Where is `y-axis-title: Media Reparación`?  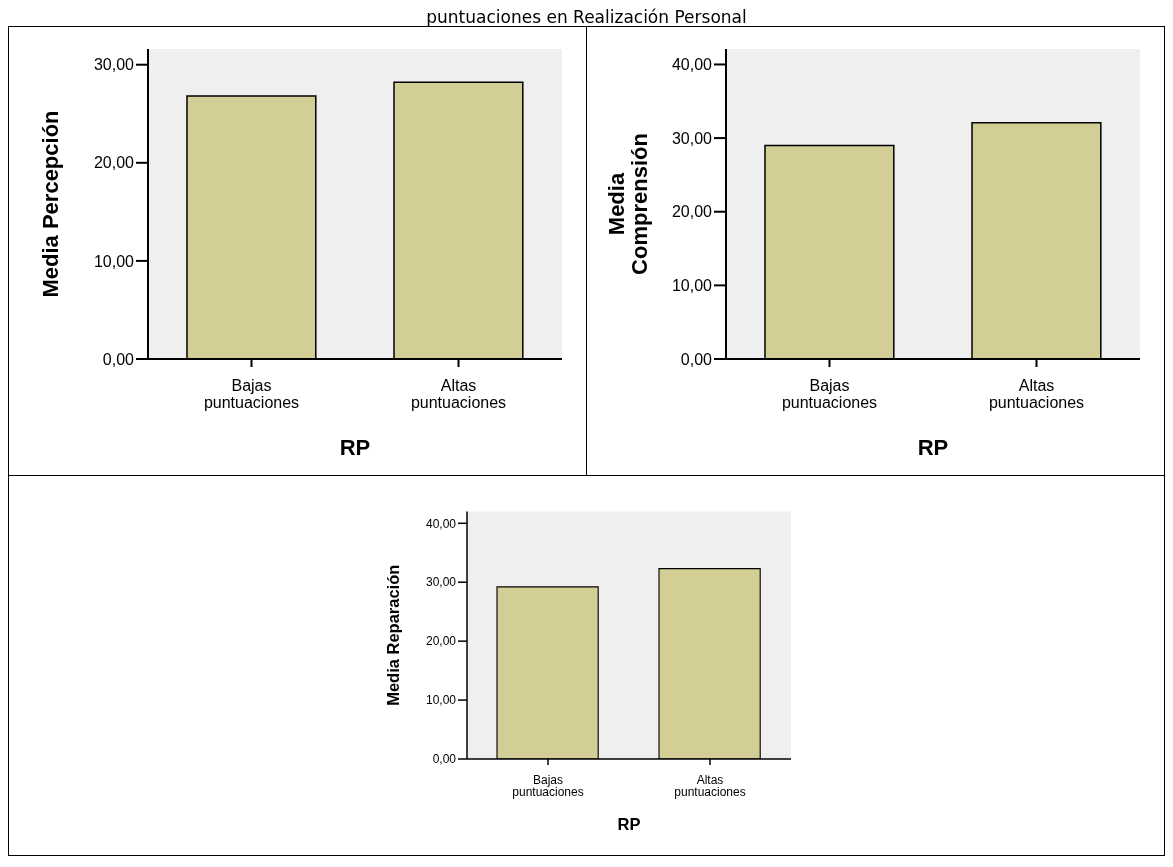 y-axis-title: Media Reparación is located at coordinates (392, 635).